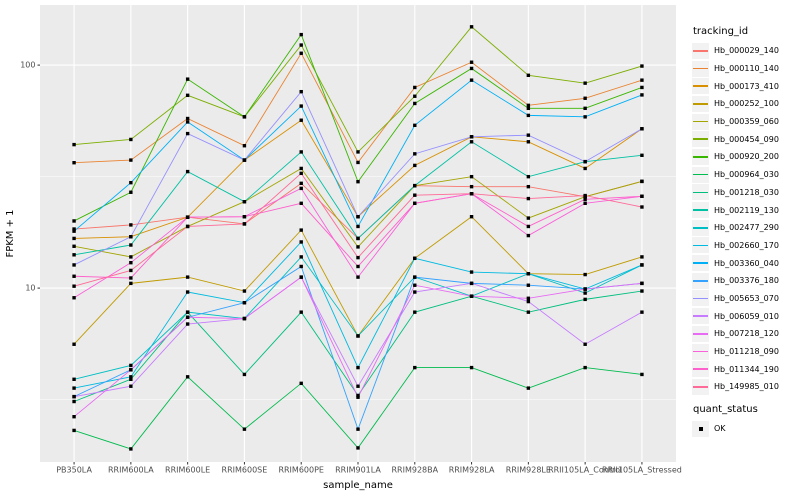 Image resolution: width=800 pixels, height=500 pixels. What do you see at coordinates (358, 485) in the screenshot?
I see `x-axis-title: sample_name` at bounding box center [358, 485].